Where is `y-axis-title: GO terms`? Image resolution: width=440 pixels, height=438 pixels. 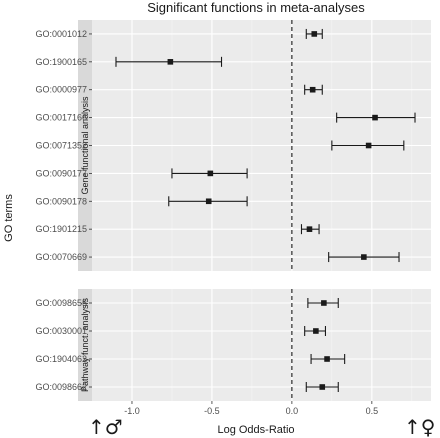 y-axis-title: GO terms is located at coordinates (9, 218).